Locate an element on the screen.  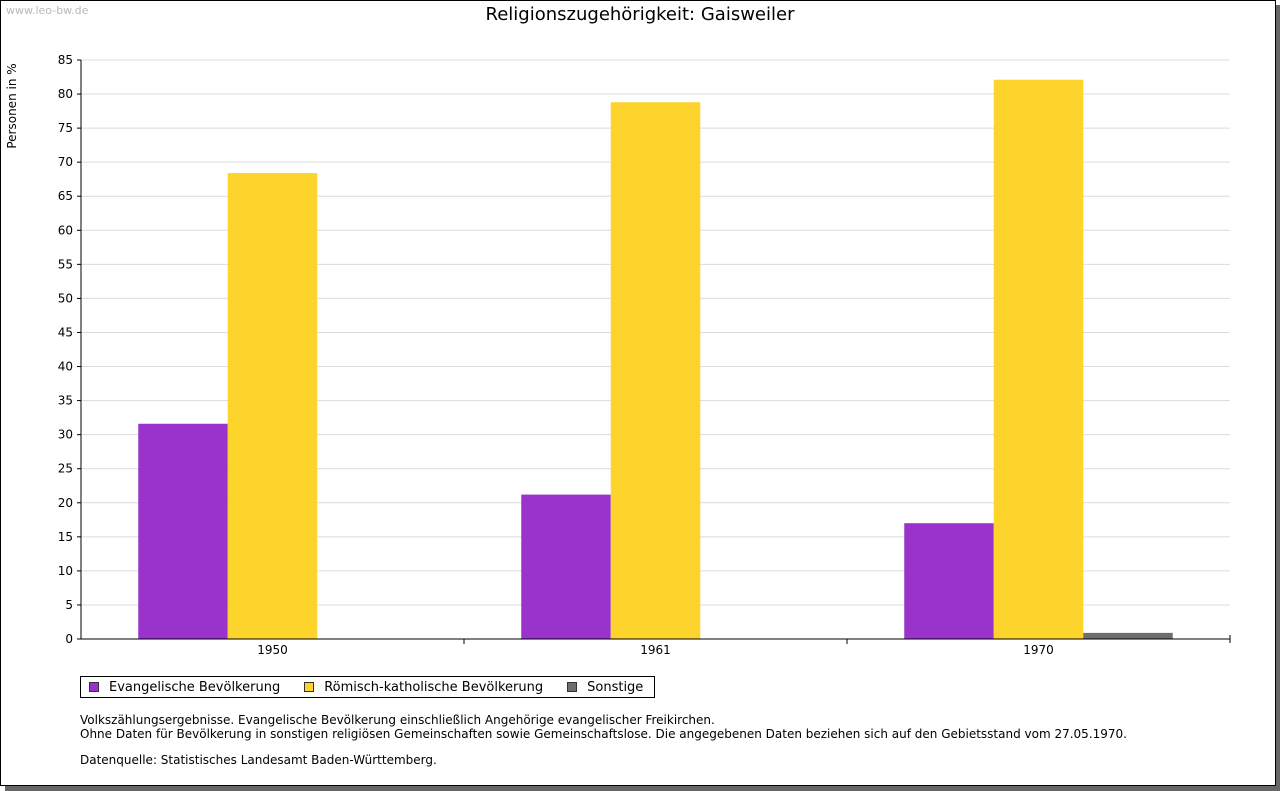
legend-label: Evangelische Bevölkerung is located at coordinates (195, 687).